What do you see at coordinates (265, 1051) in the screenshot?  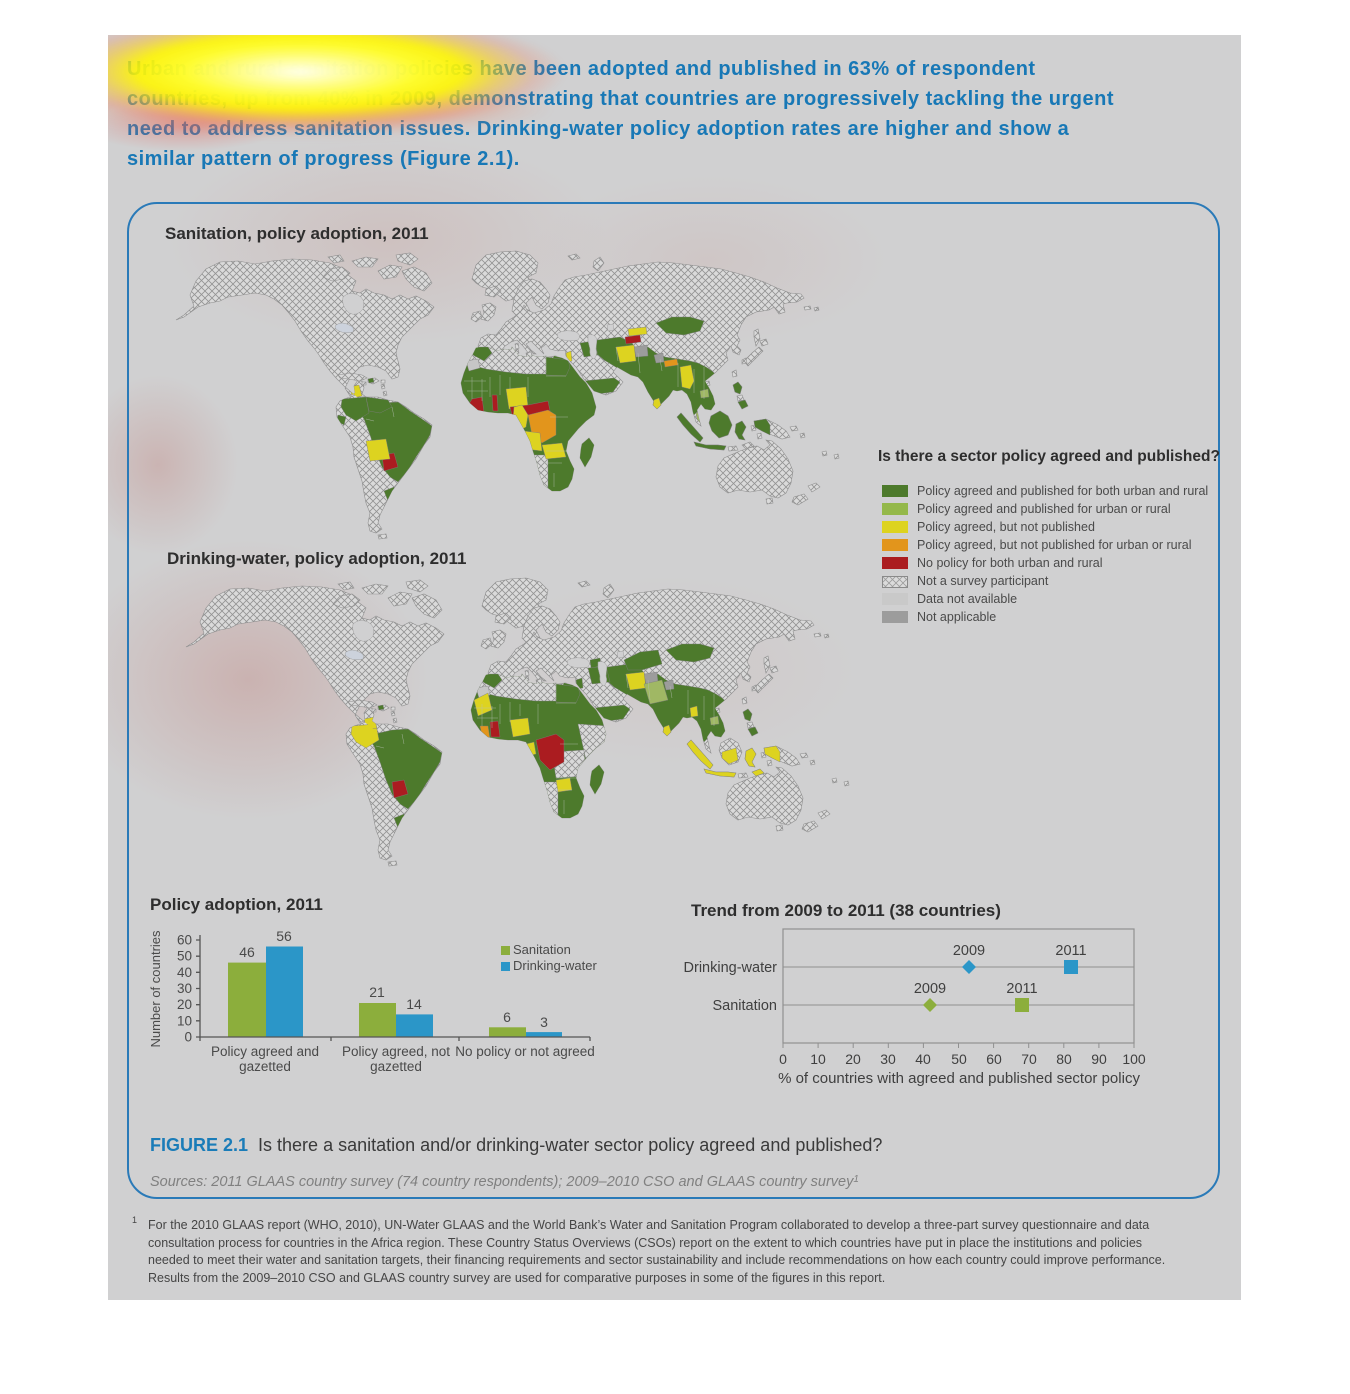 I see `svg-text: Policy agreed and` at bounding box center [265, 1051].